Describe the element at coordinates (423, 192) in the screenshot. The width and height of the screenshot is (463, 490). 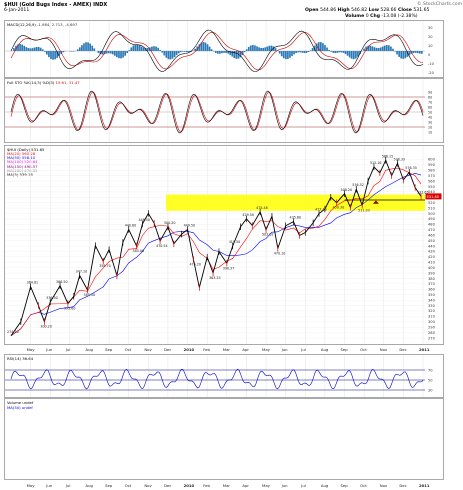
I see `price-annotation: 531.65` at that location.